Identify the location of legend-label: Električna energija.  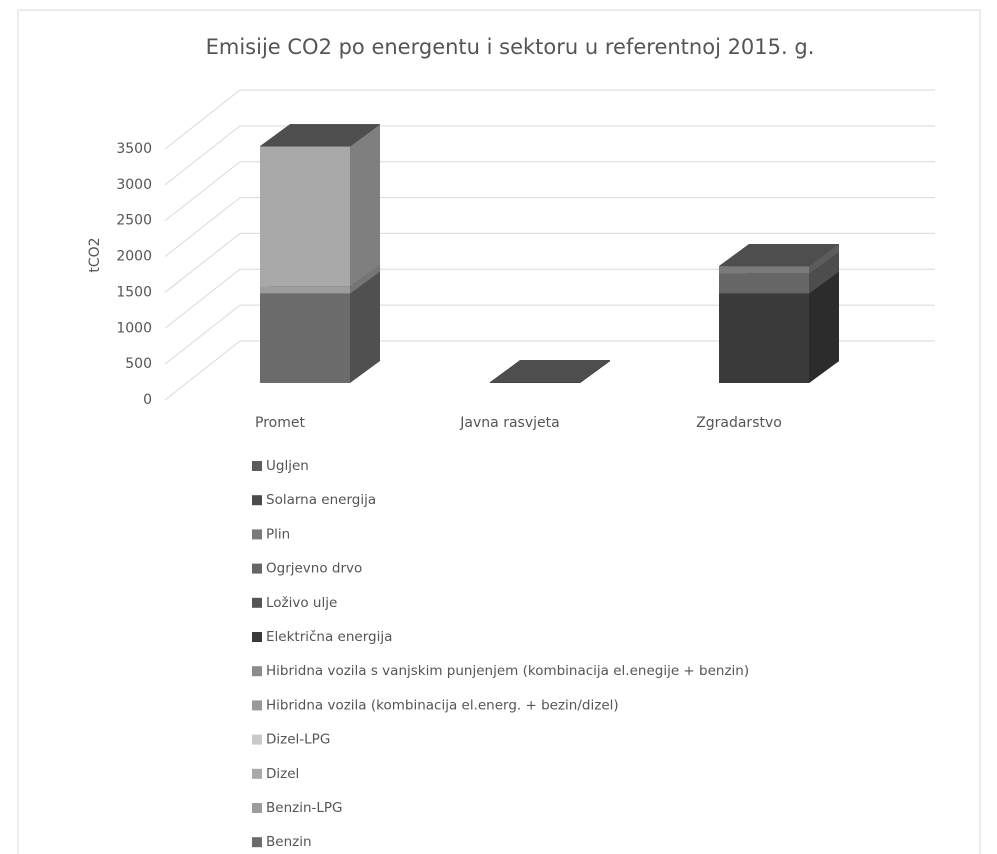
(329, 637).